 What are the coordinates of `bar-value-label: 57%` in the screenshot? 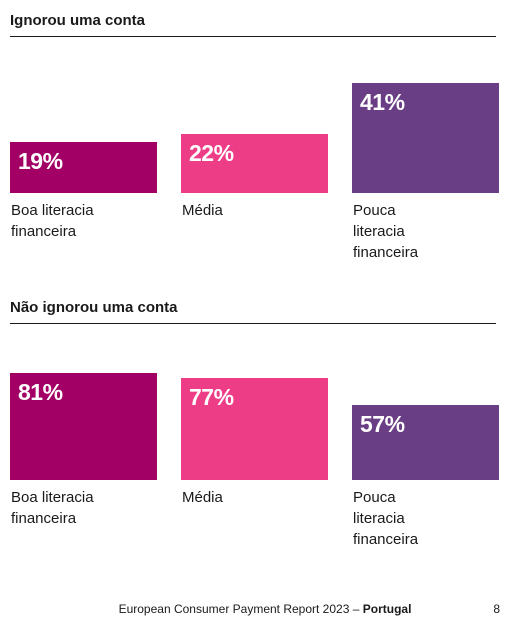 It's located at (382, 424).